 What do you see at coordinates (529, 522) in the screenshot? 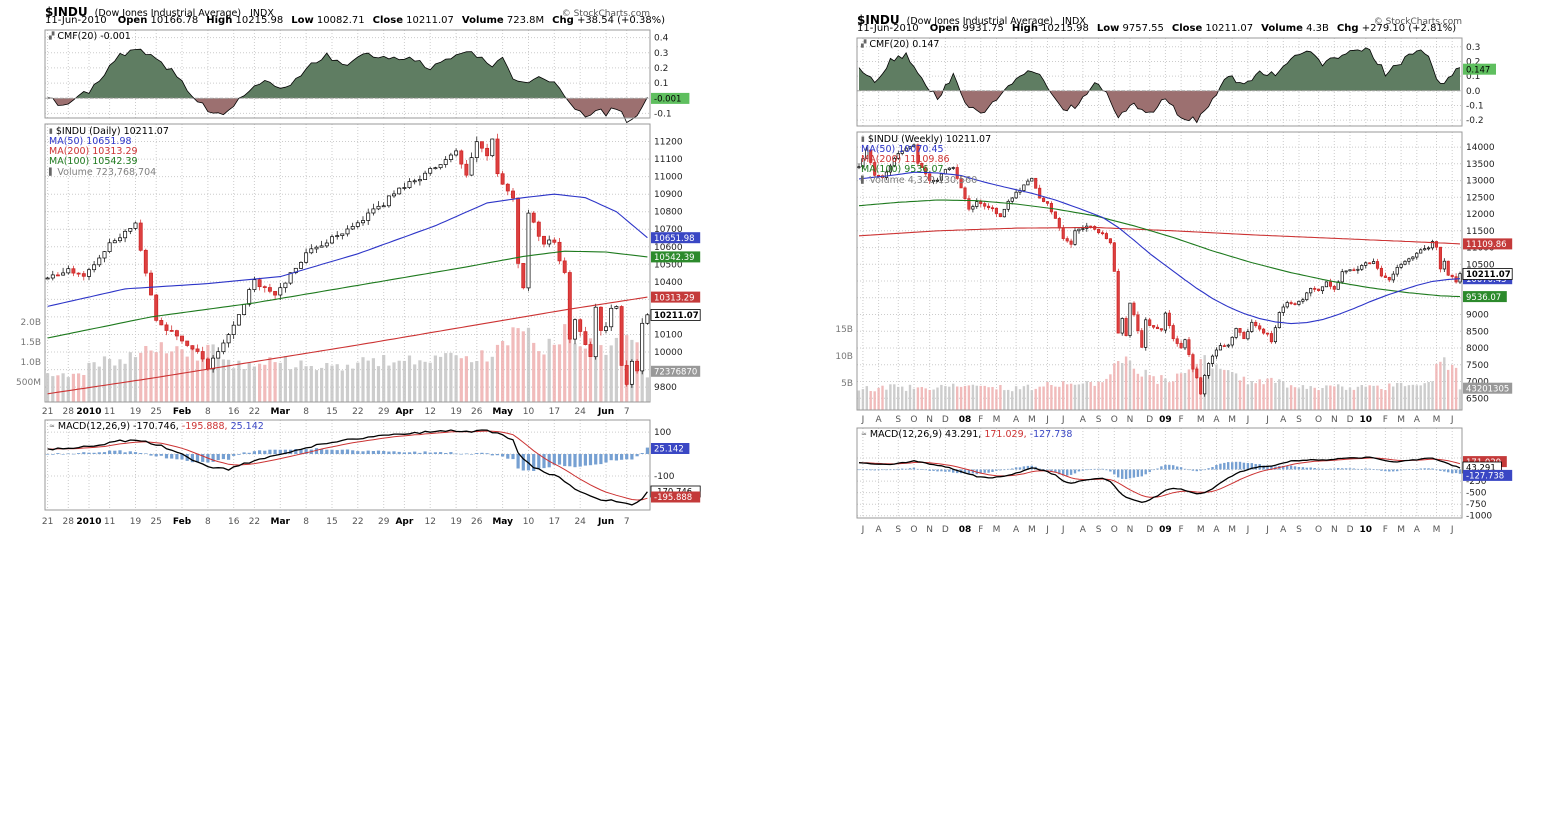
I see `date-axis-label: 10` at bounding box center [529, 522].